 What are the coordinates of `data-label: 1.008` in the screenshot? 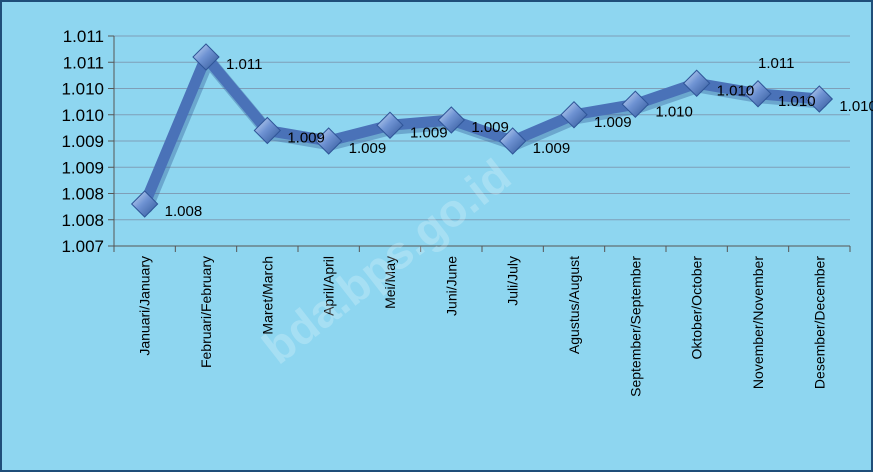 It's located at (184, 211).